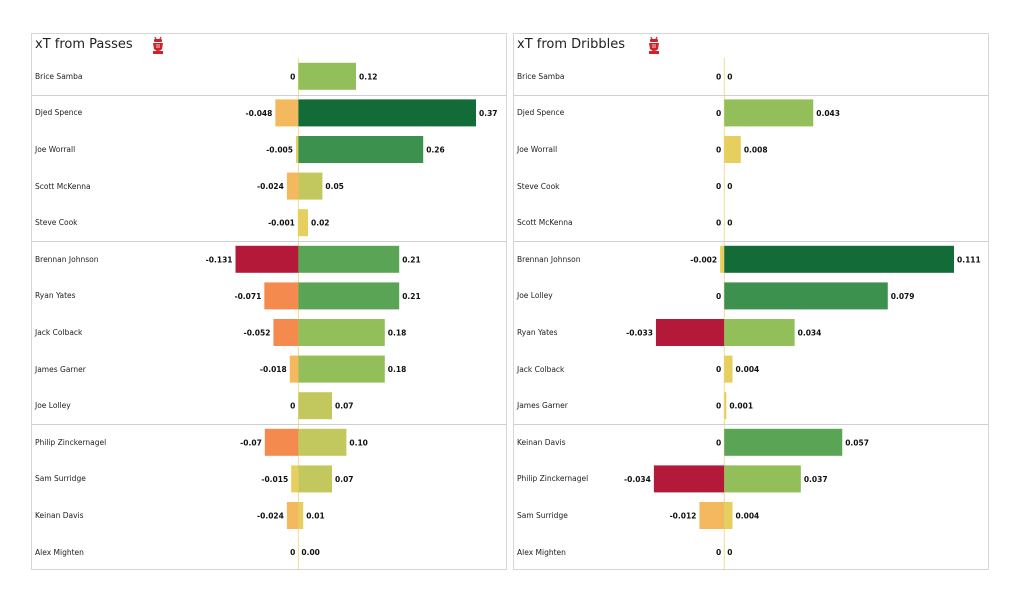 This screenshot has width=1024, height=602. What do you see at coordinates (903, 296) in the screenshot?
I see `positive-value-label: 0.079` at bounding box center [903, 296].